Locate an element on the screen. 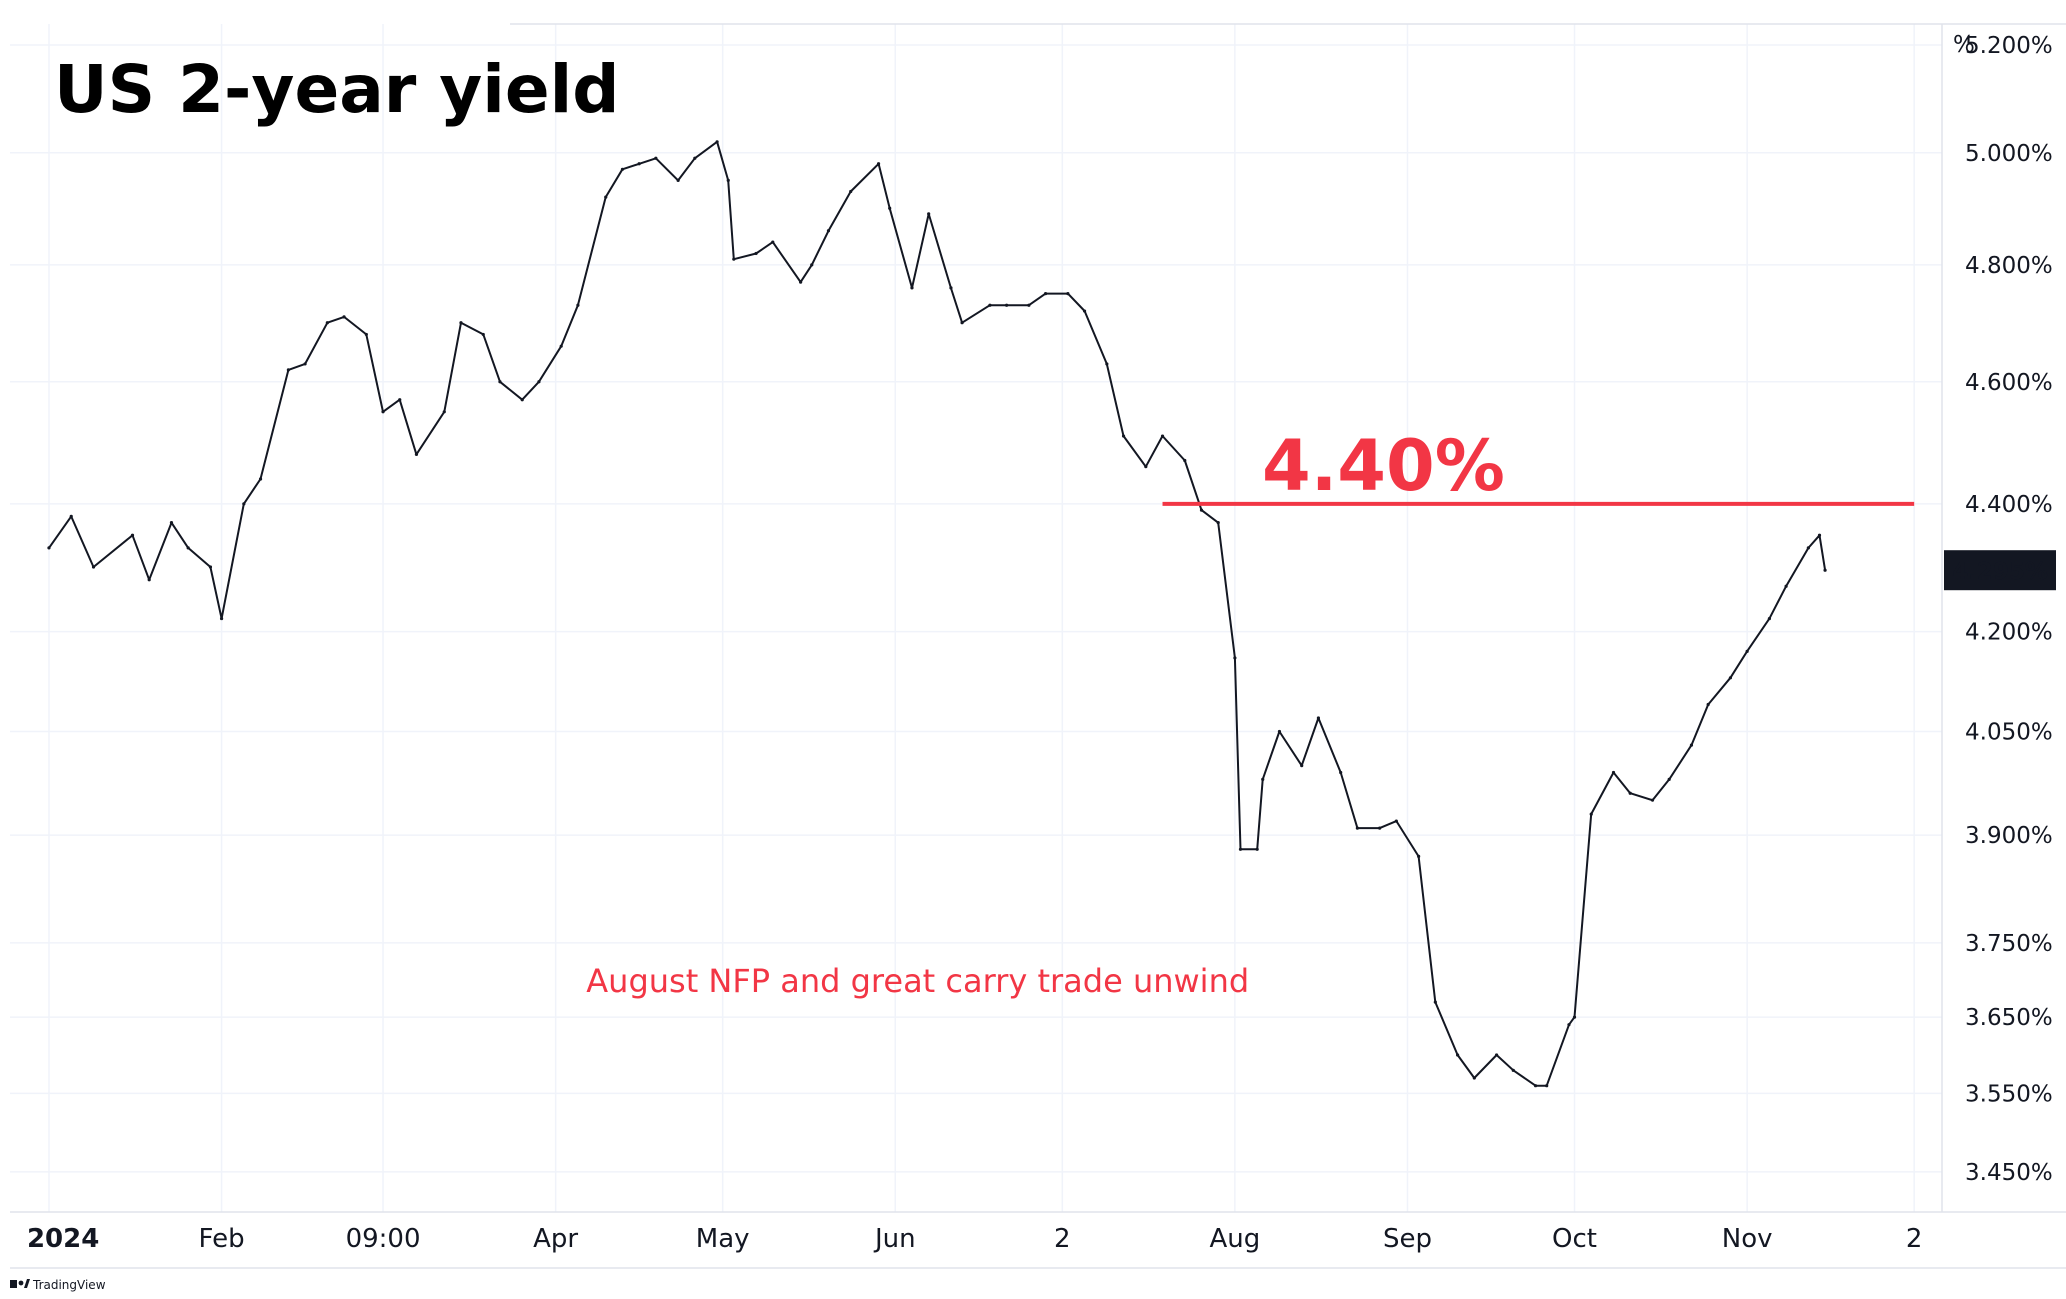 The height and width of the screenshot is (1299, 2066). y-tick-label: 3.750% is located at coordinates (2009, 944).